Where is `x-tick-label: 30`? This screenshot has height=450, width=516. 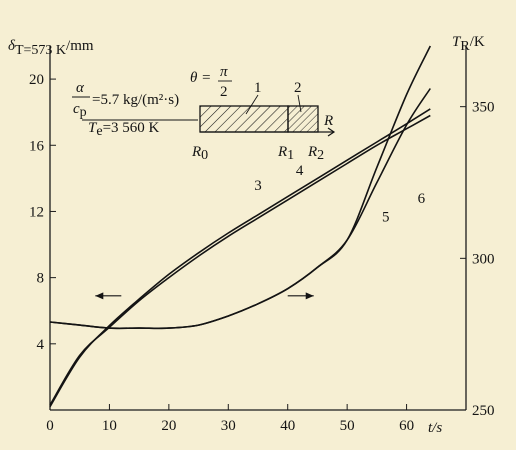
x-tick-label: 30 is located at coordinates (228, 426).